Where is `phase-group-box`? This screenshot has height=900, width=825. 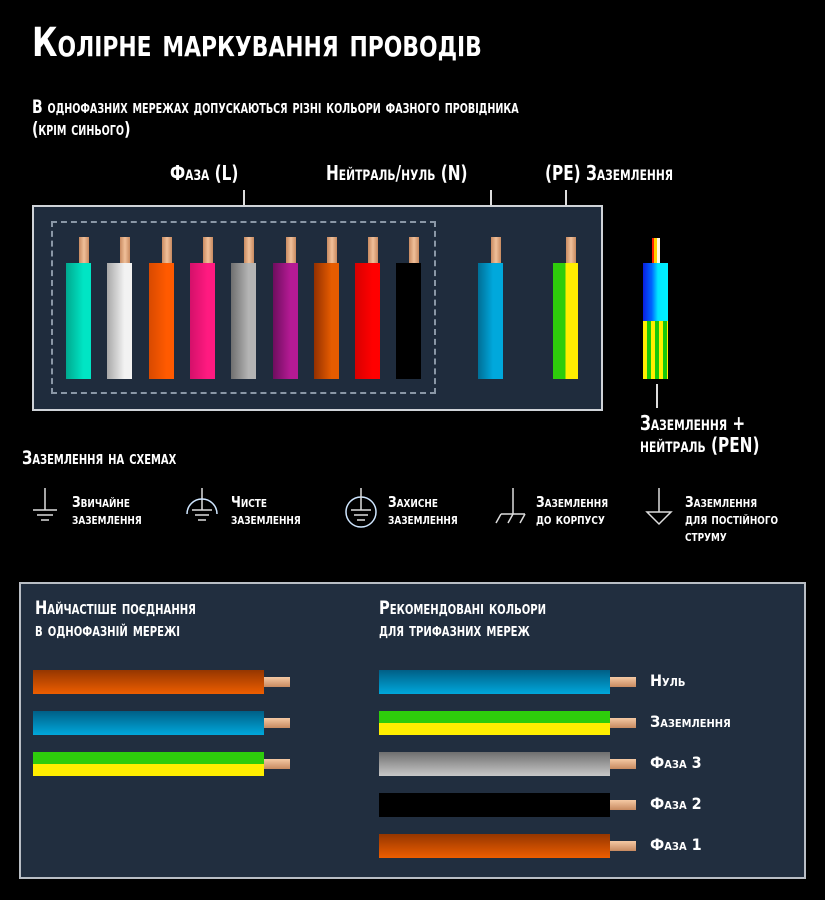 phase-group-box is located at coordinates (243, 307).